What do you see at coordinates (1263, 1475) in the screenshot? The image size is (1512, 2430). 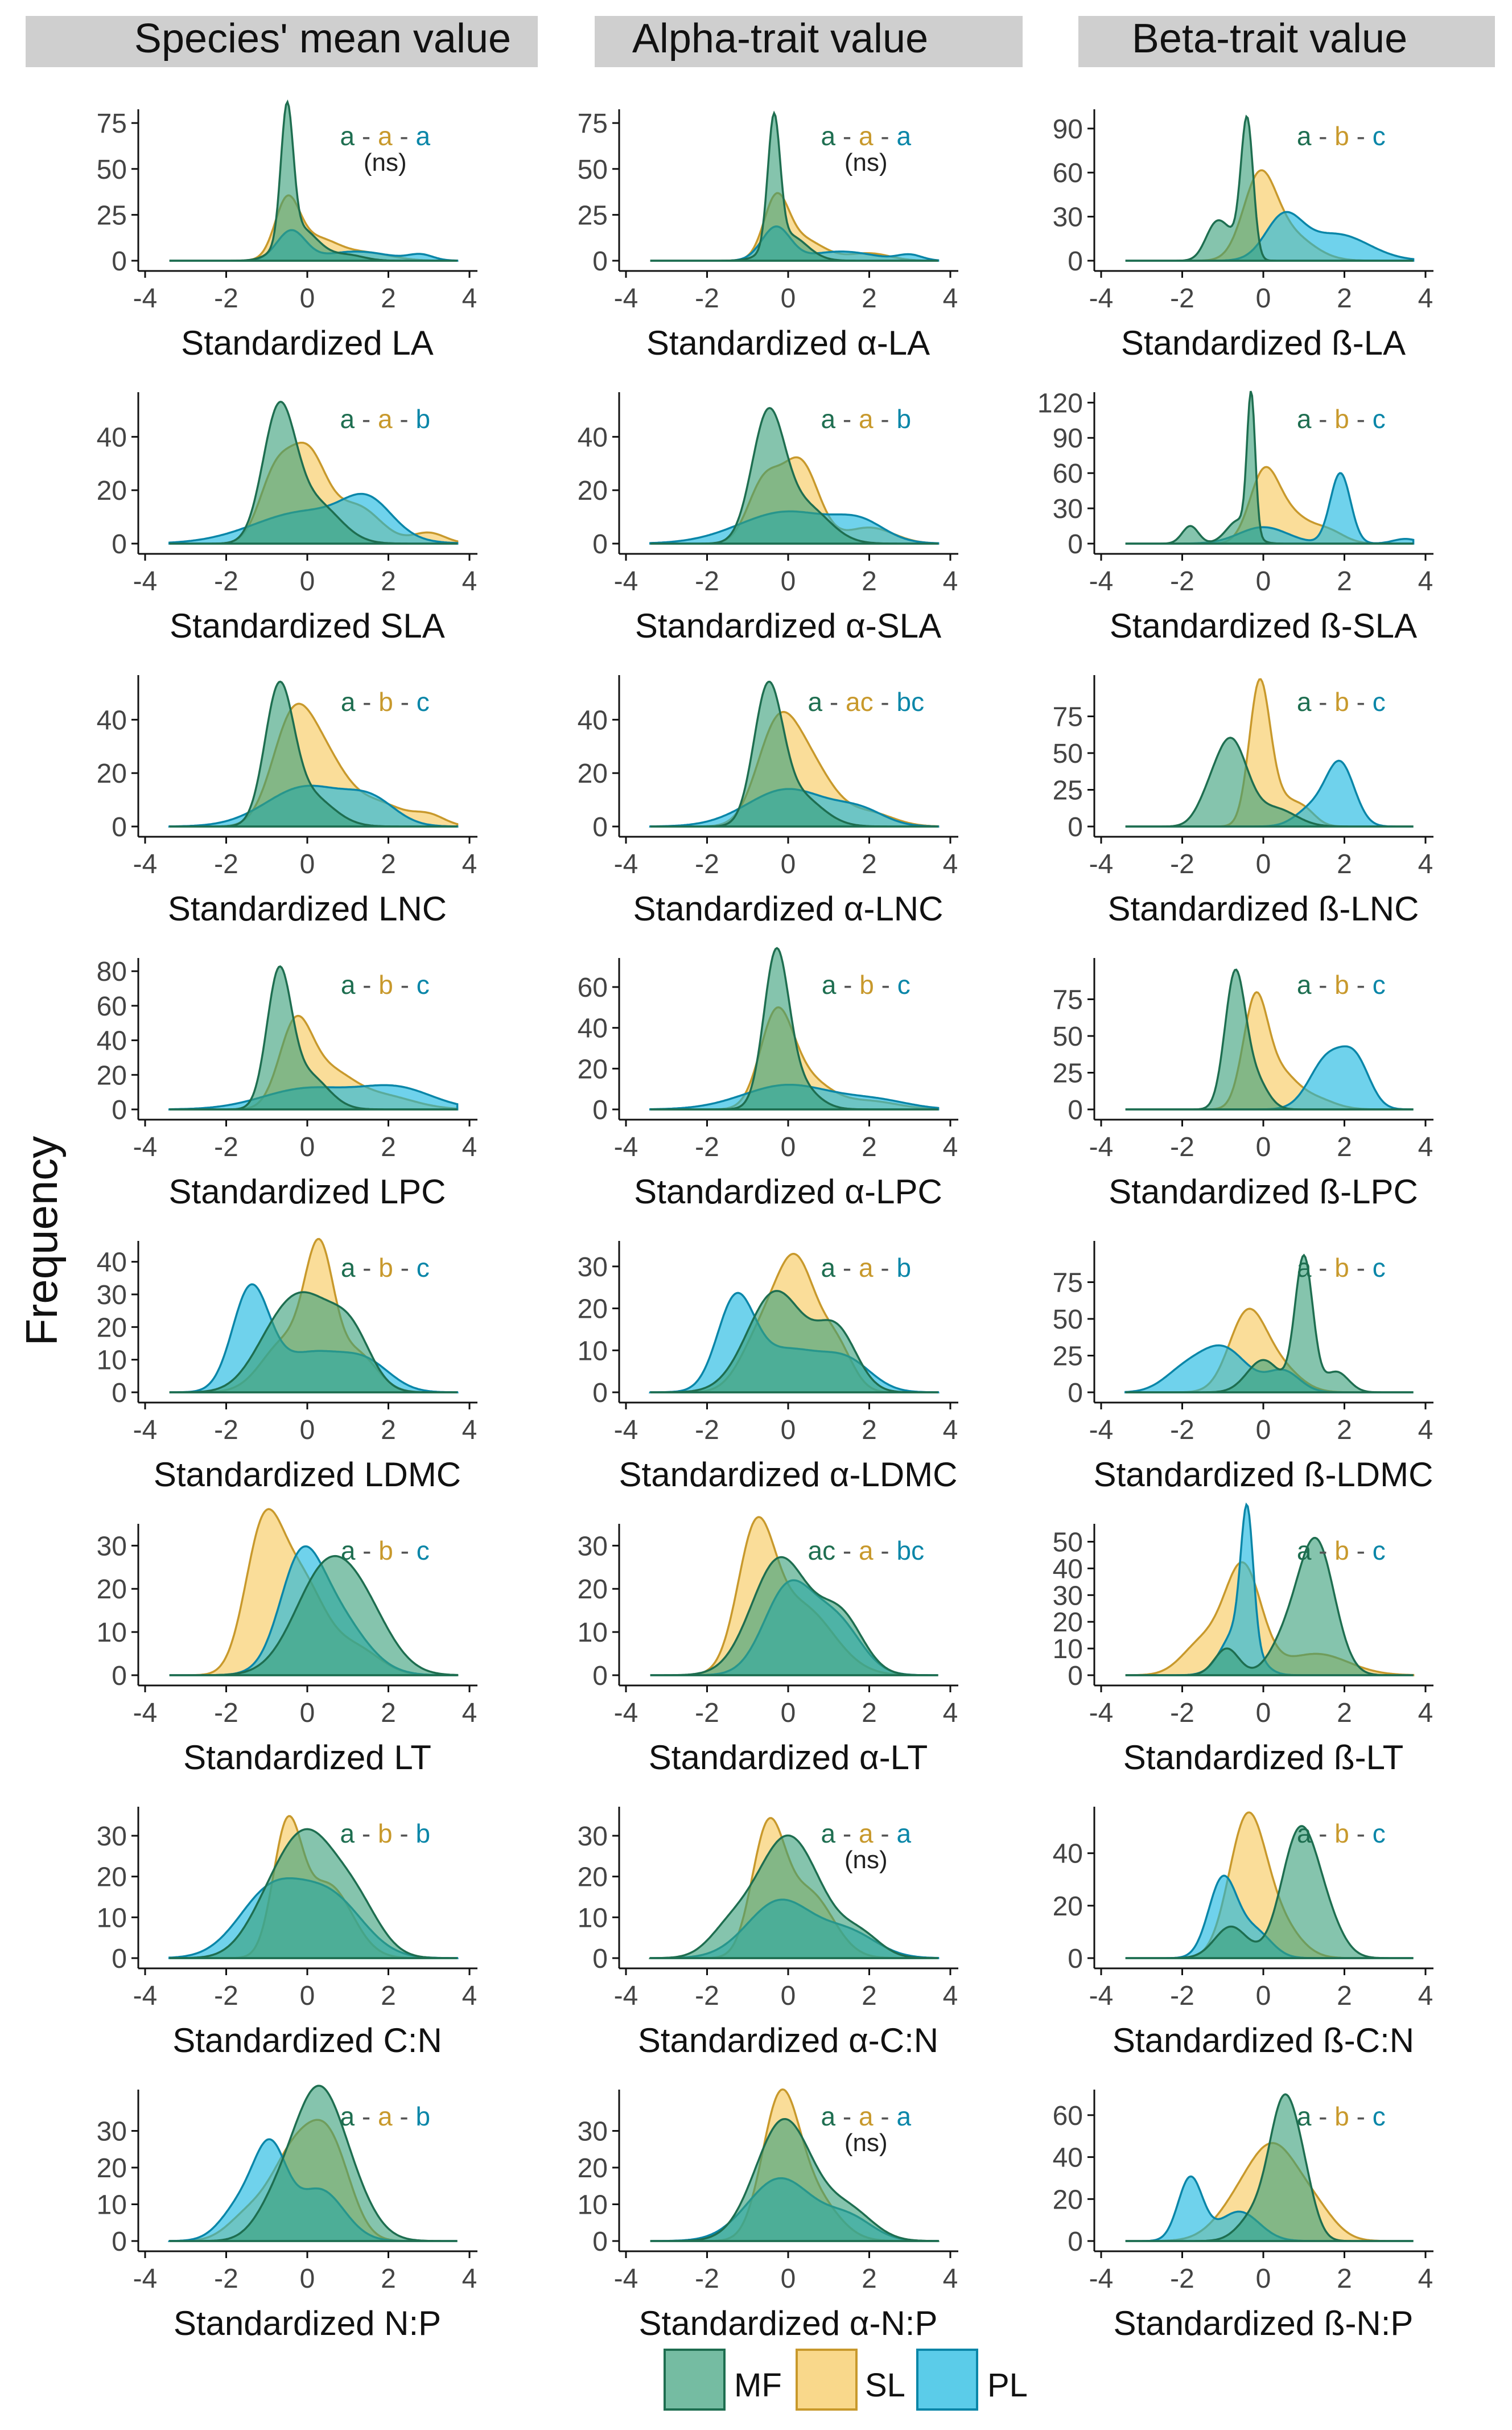 I see `x-axis-label: Standardized ß-LDMC` at bounding box center [1263, 1475].